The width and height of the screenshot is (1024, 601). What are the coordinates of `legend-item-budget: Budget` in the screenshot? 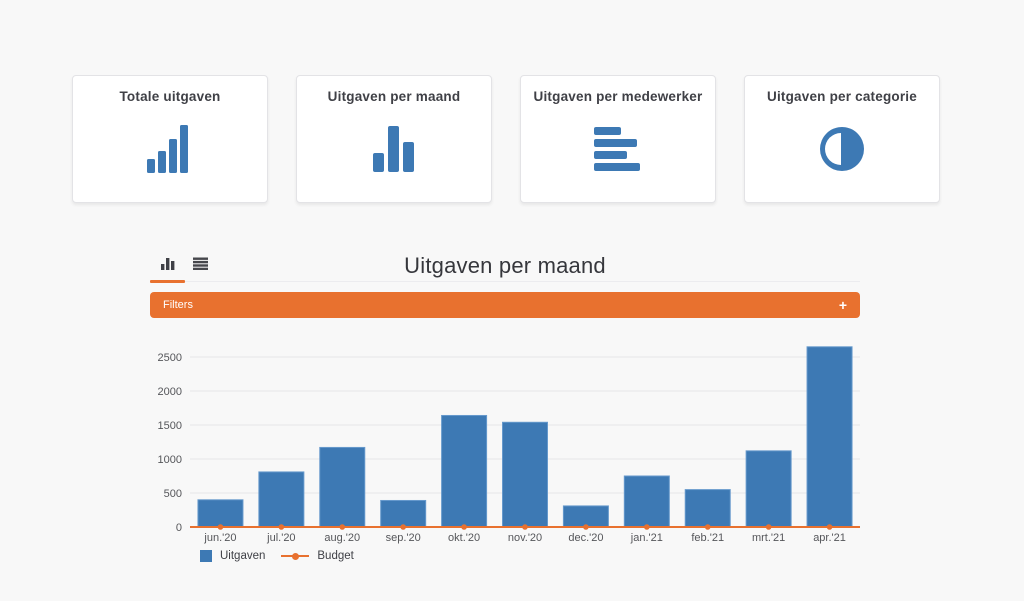 It's located at (317, 556).